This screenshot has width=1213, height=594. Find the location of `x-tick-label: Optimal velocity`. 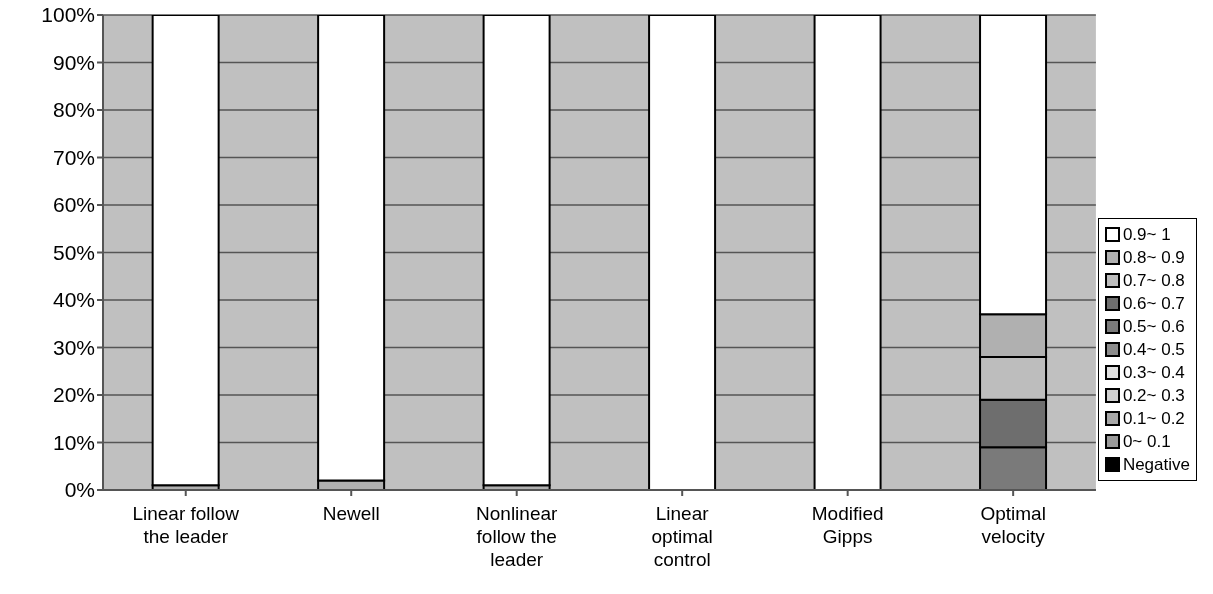

x-tick-label: Optimal velocity is located at coordinates (1013, 525).